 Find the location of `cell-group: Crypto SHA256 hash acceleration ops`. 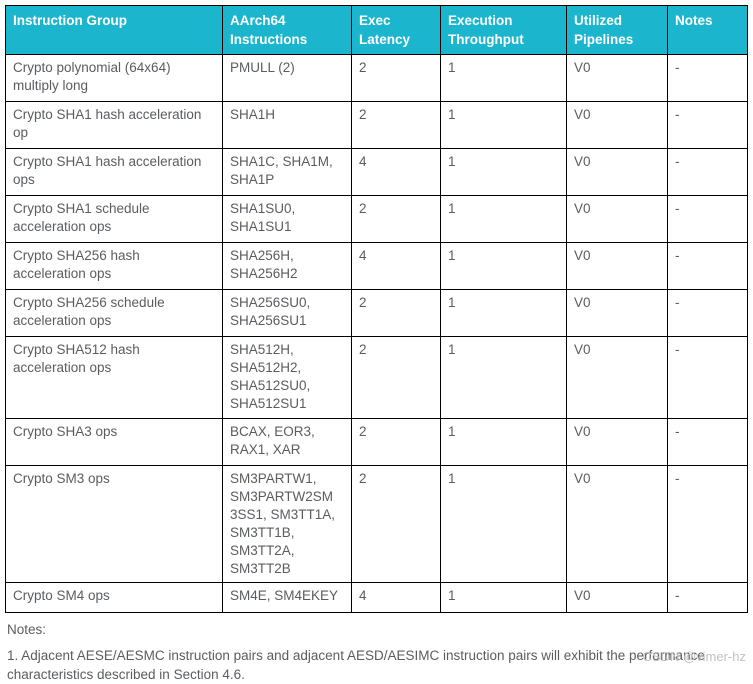

cell-group: Crypto SHA256 hash acceleration ops is located at coordinates (114, 266).